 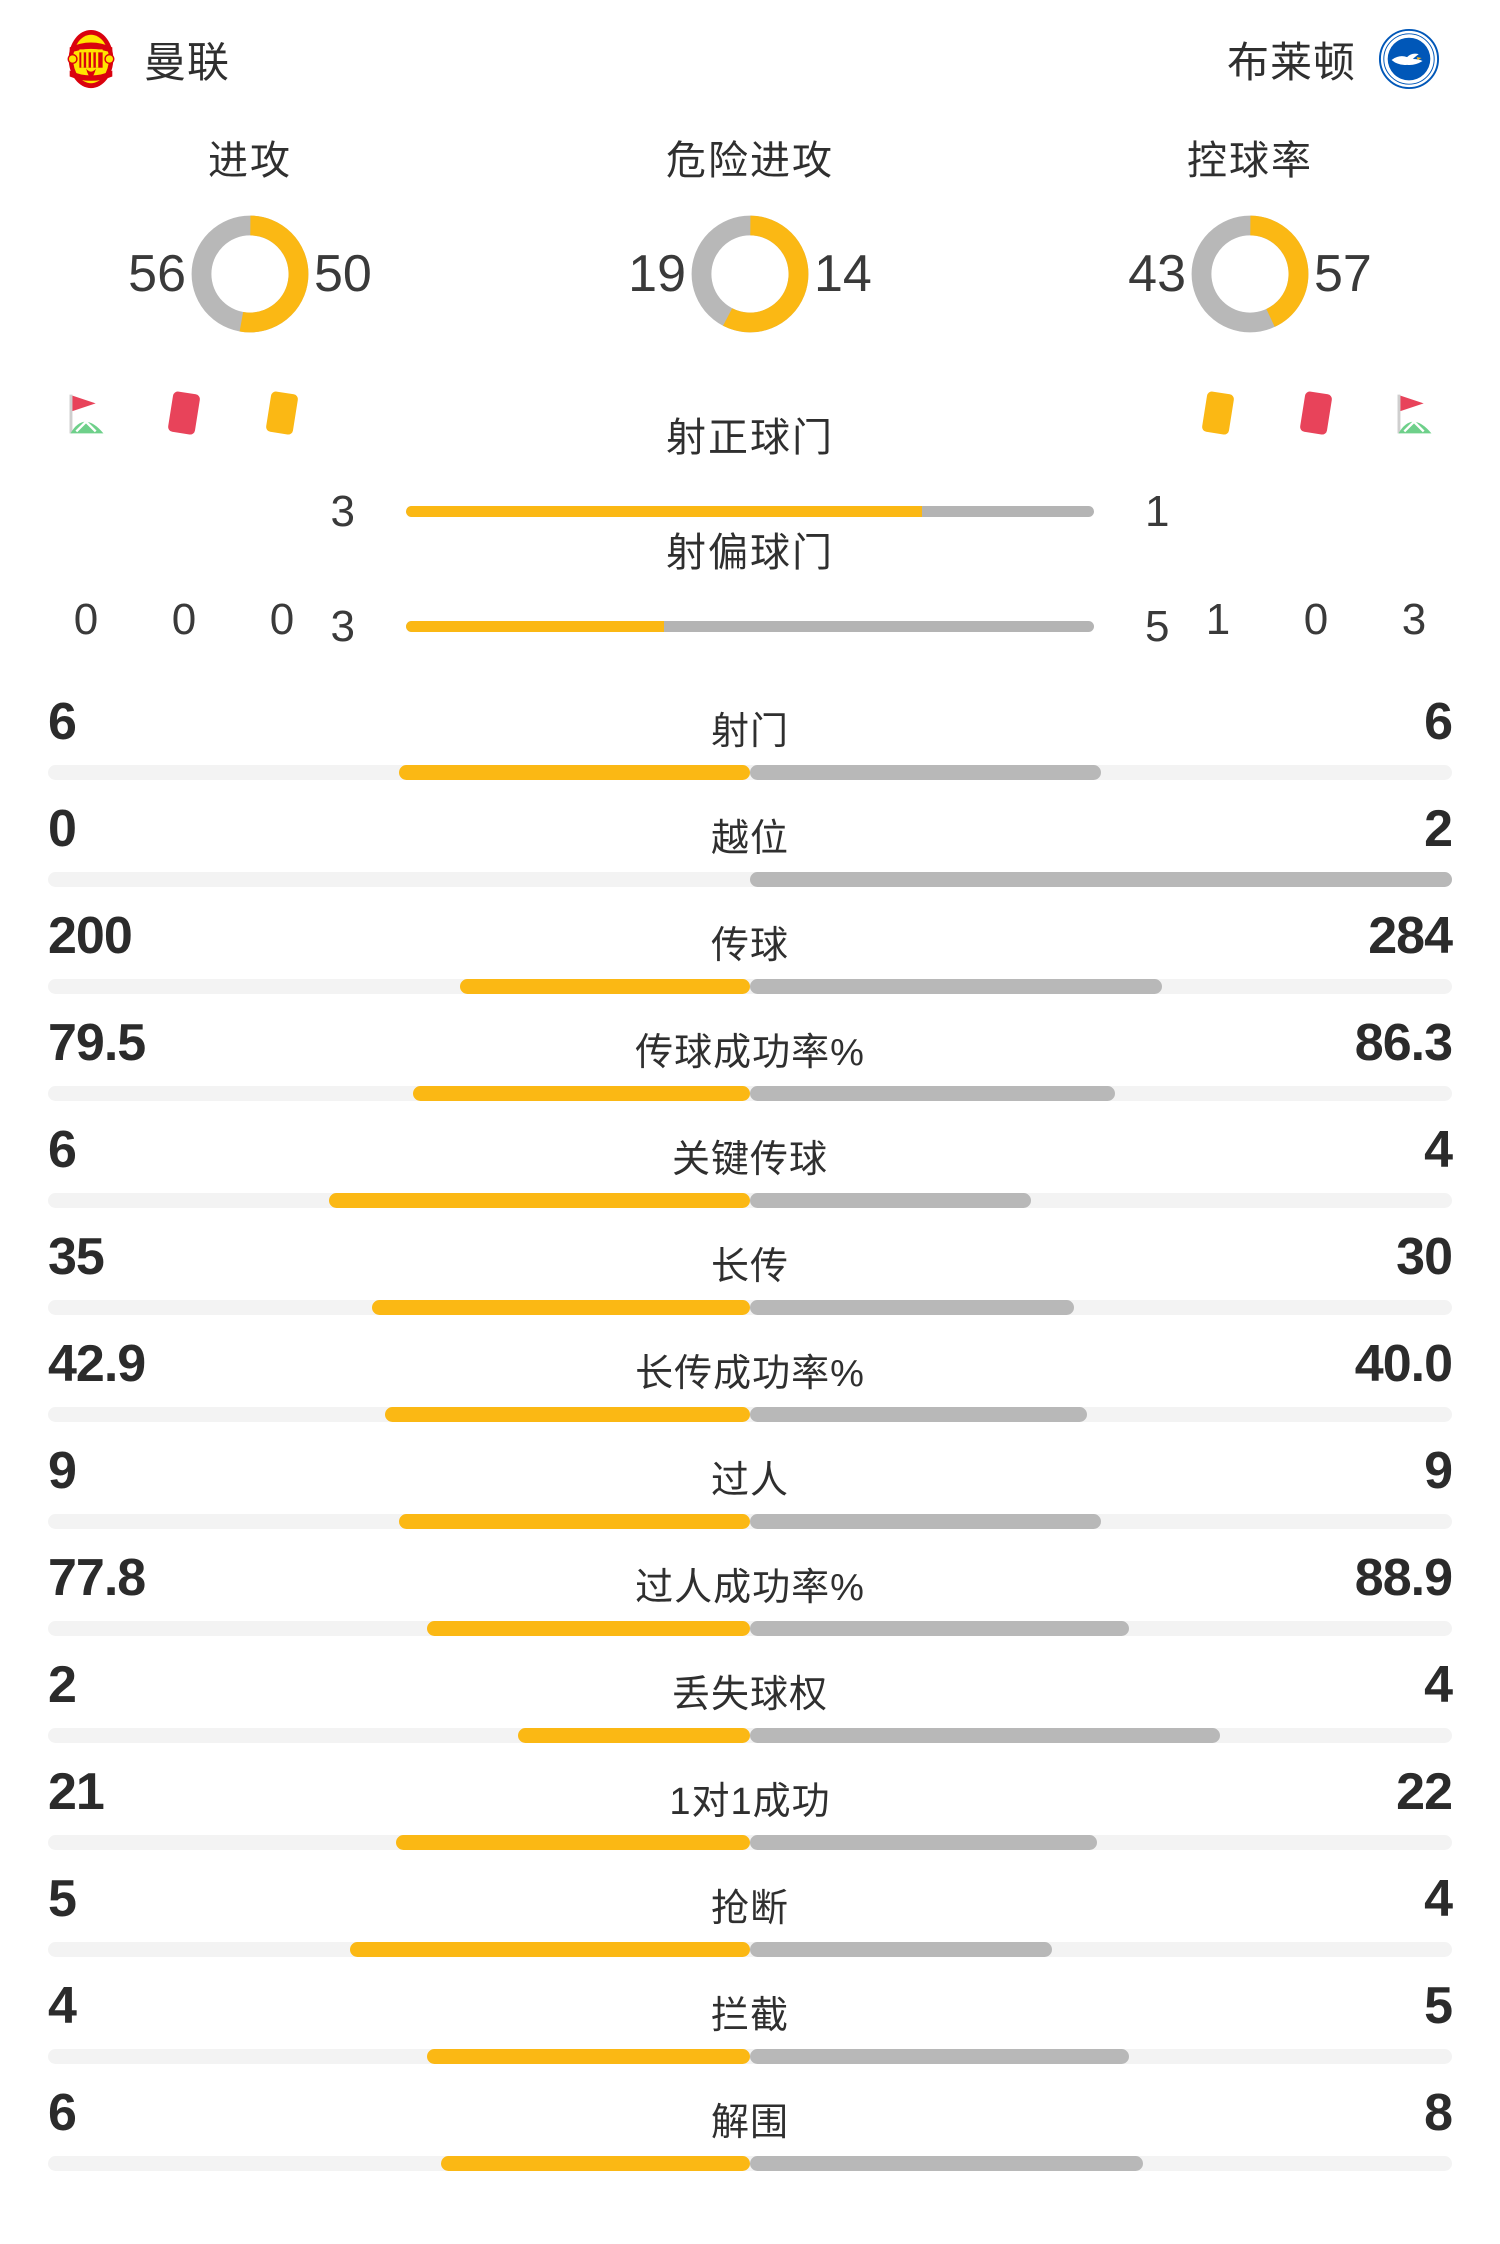 What do you see at coordinates (62, 1685) in the screenshot?
I see `stat-home-value: 2` at bounding box center [62, 1685].